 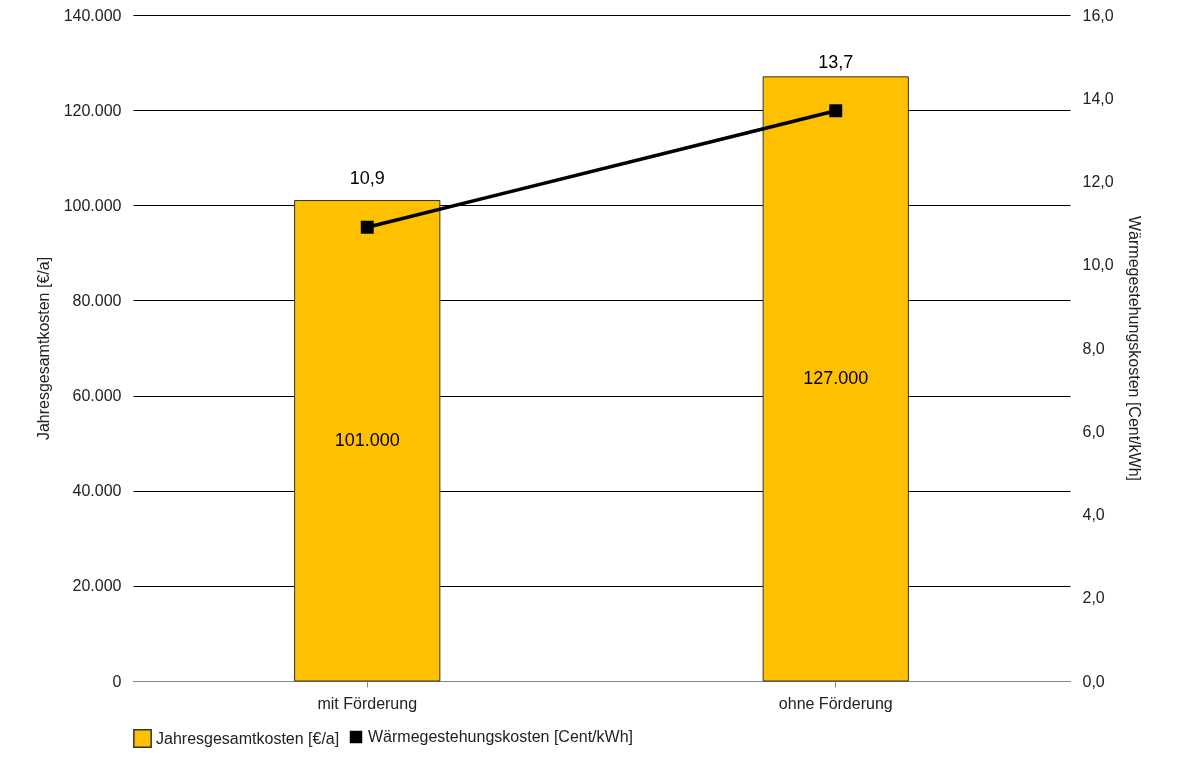 What do you see at coordinates (92, 15) in the screenshot?
I see `y-tick-label: 140.000` at bounding box center [92, 15].